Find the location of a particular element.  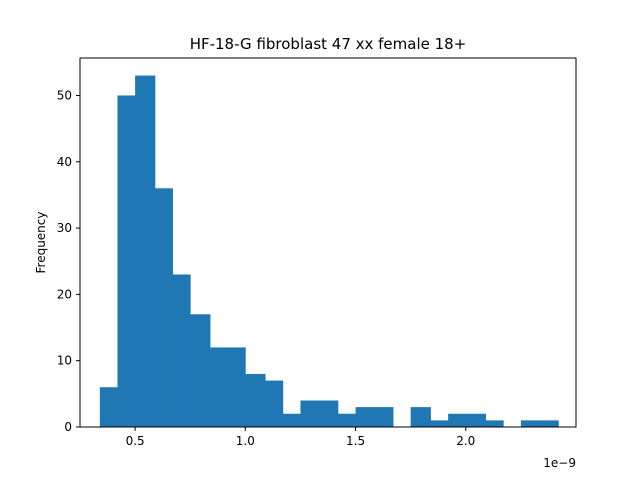

y-tick-label: 0 is located at coordinates (68, 427).